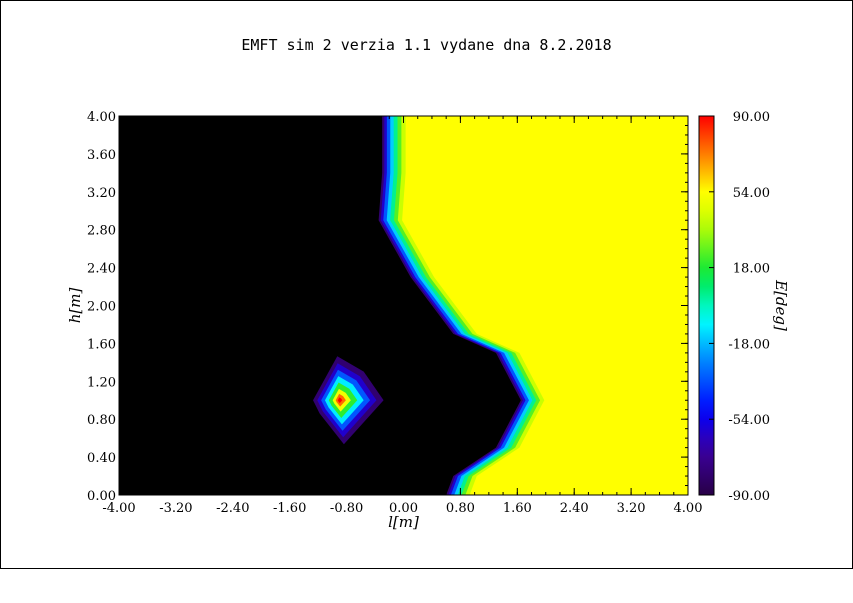  What do you see at coordinates (101, 496) in the screenshot?
I see `y-tick-label: 0.00` at bounding box center [101, 496].